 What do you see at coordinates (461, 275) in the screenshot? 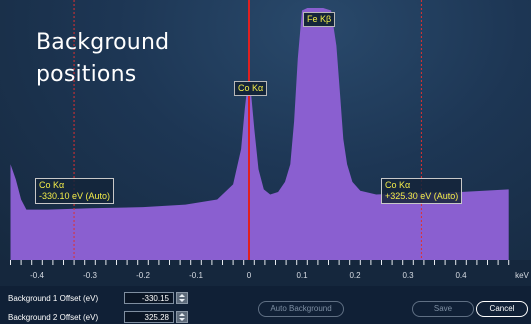
I see `x-axis-tick-label: 0.4` at bounding box center [461, 275].